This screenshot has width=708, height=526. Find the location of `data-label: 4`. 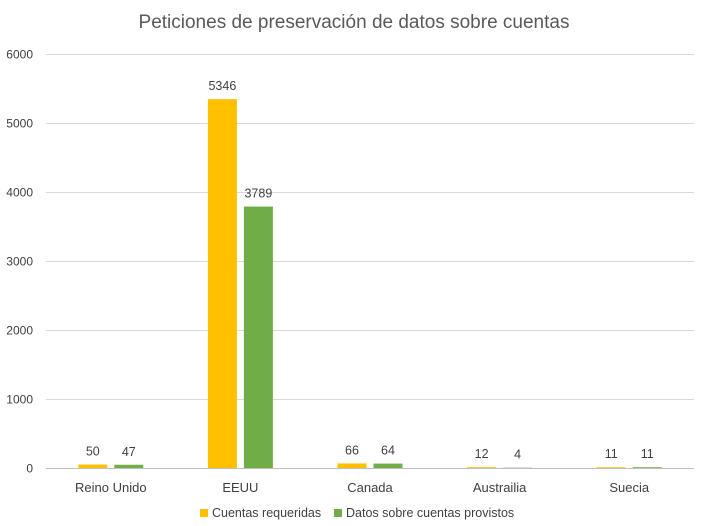

data-label: 4 is located at coordinates (517, 455).